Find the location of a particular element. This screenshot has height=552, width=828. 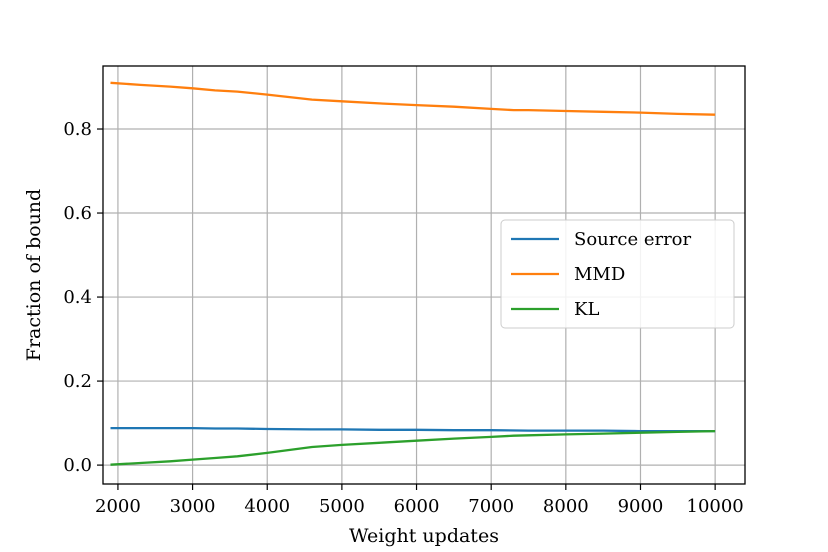

y-tick-label: 0.0 is located at coordinates (77, 465).